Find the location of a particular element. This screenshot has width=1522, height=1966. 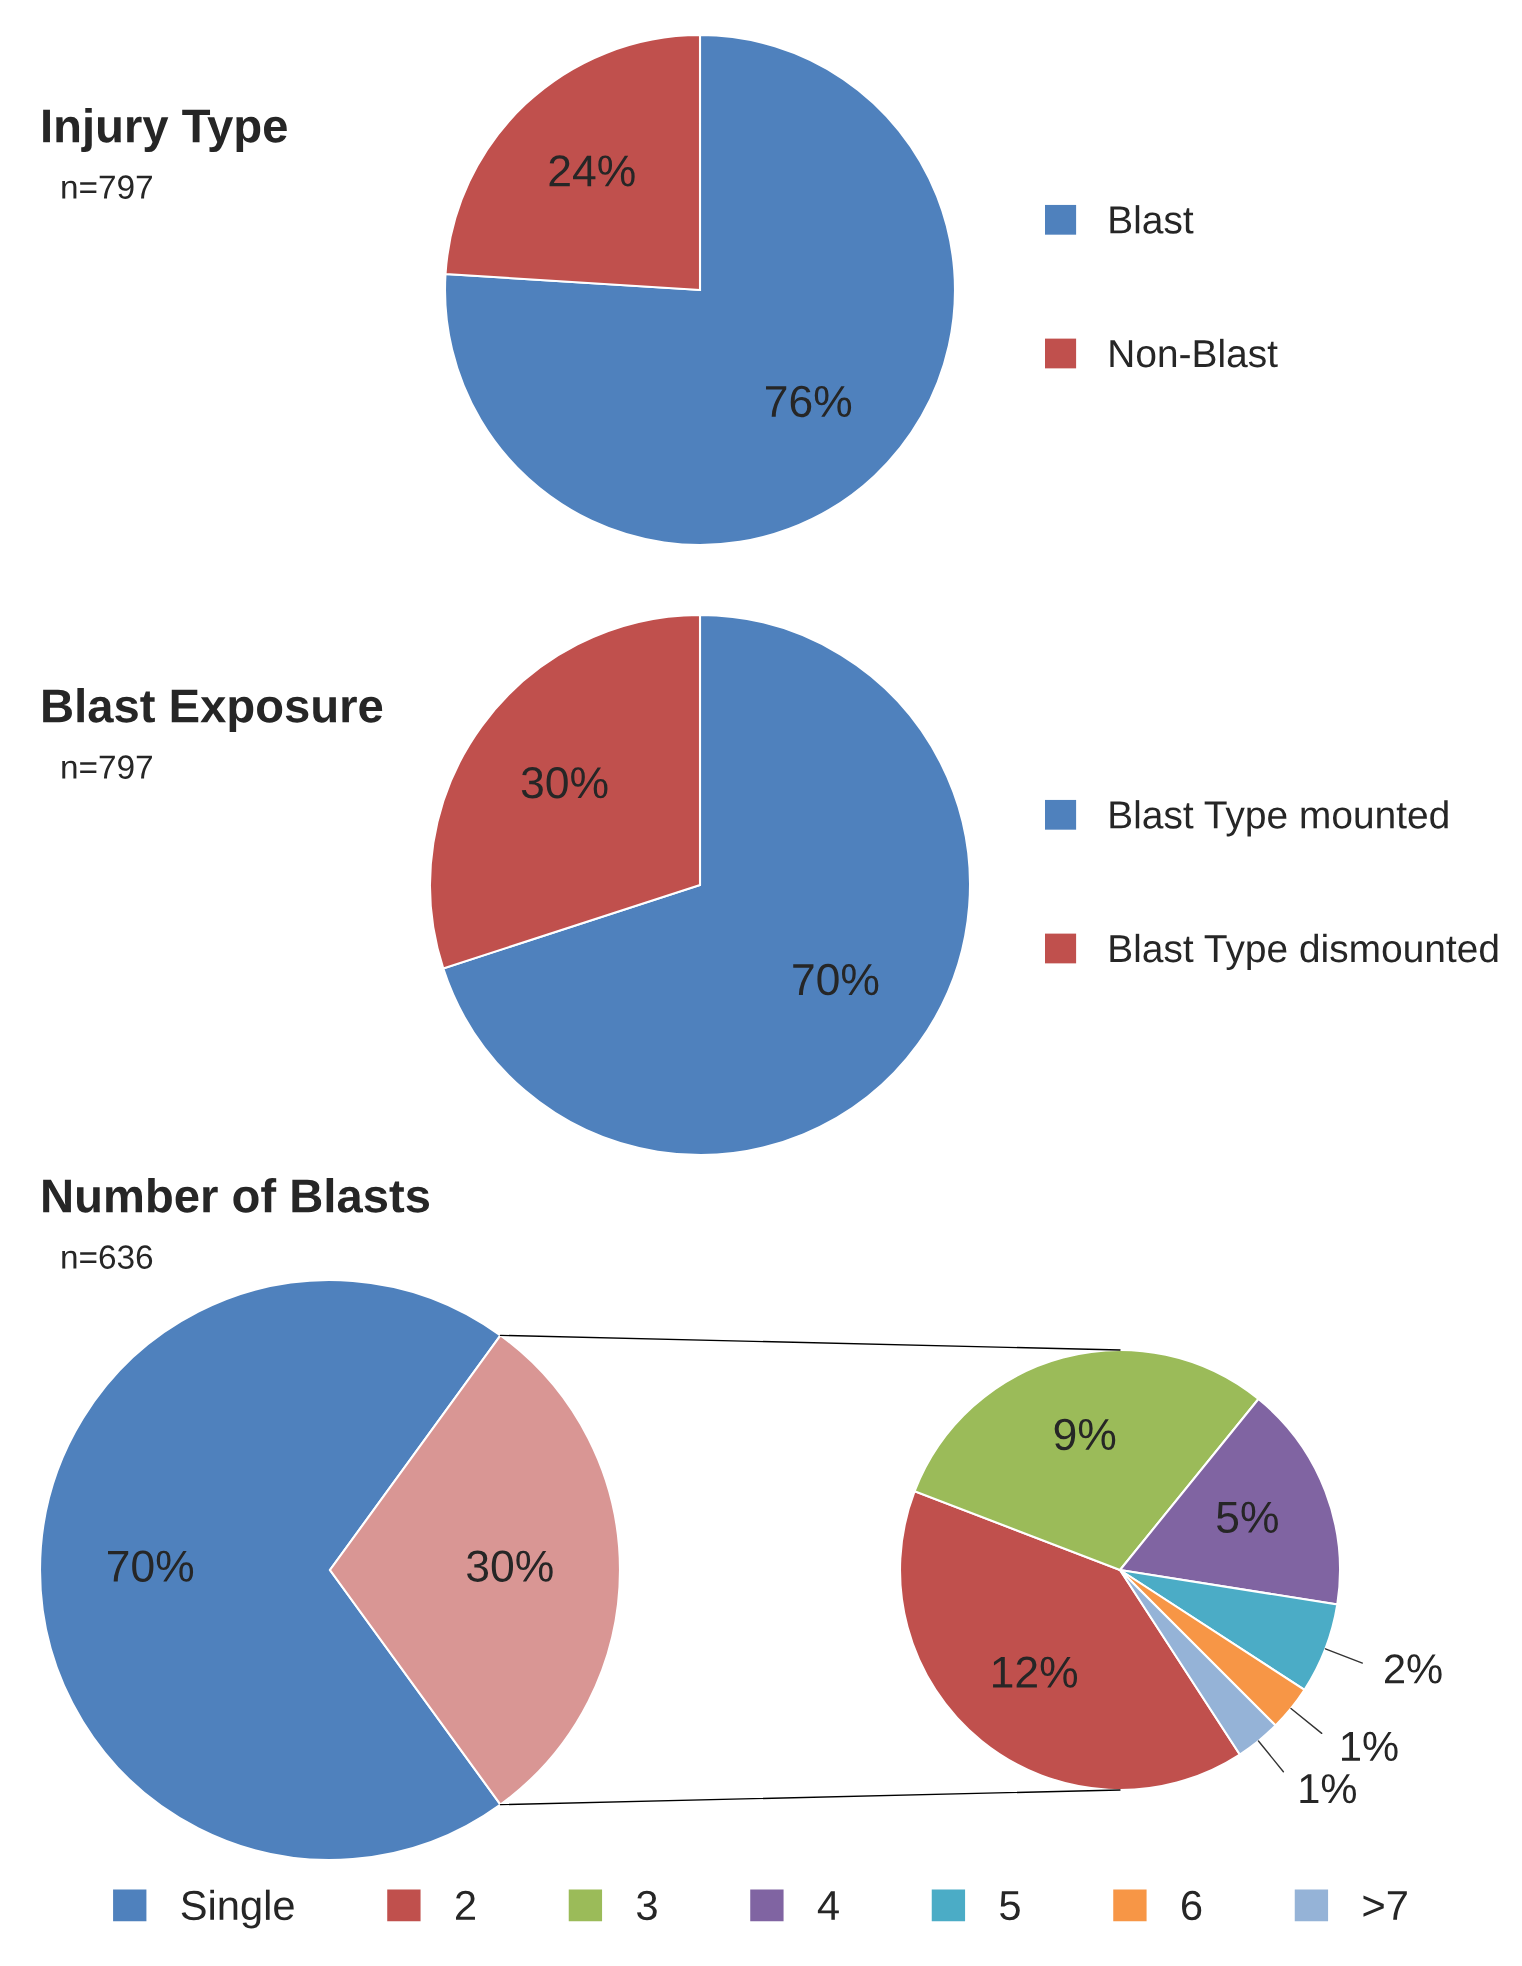

legend-label: 4 is located at coordinates (828, 1905).